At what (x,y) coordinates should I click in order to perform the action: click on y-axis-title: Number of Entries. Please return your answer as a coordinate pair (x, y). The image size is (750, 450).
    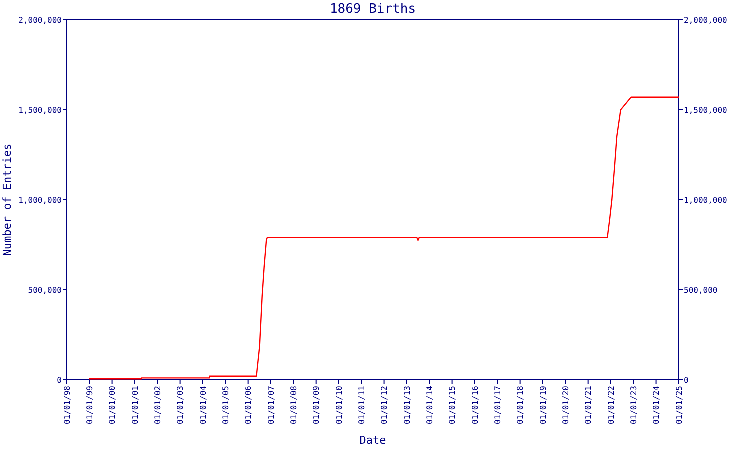
    Looking at the image, I should click on (7, 200).